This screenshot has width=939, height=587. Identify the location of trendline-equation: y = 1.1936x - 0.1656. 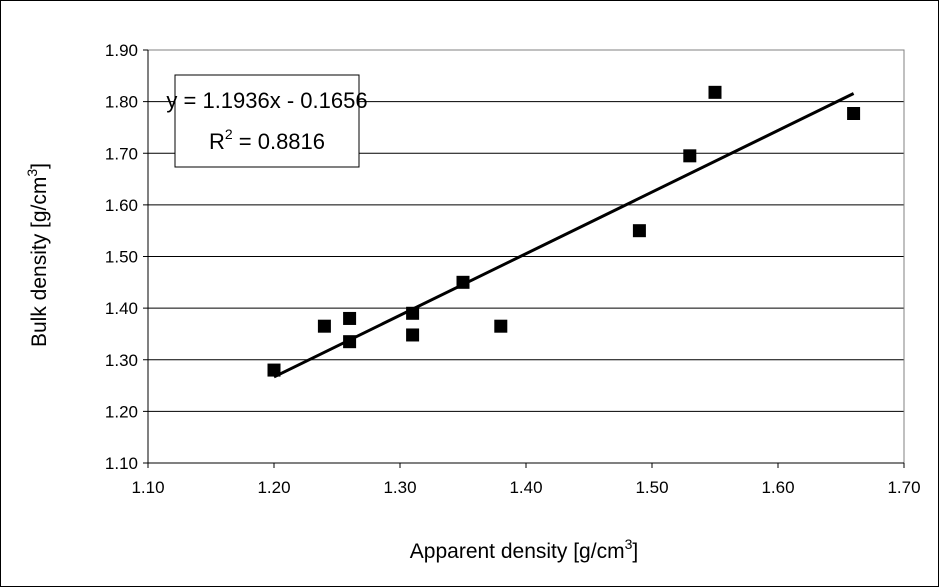
(266, 100).